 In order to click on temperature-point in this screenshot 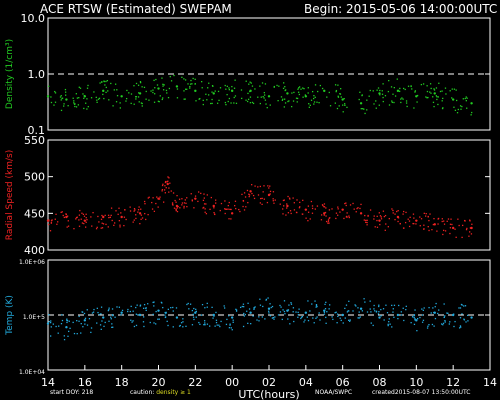, I will do `click(269, 308)`.